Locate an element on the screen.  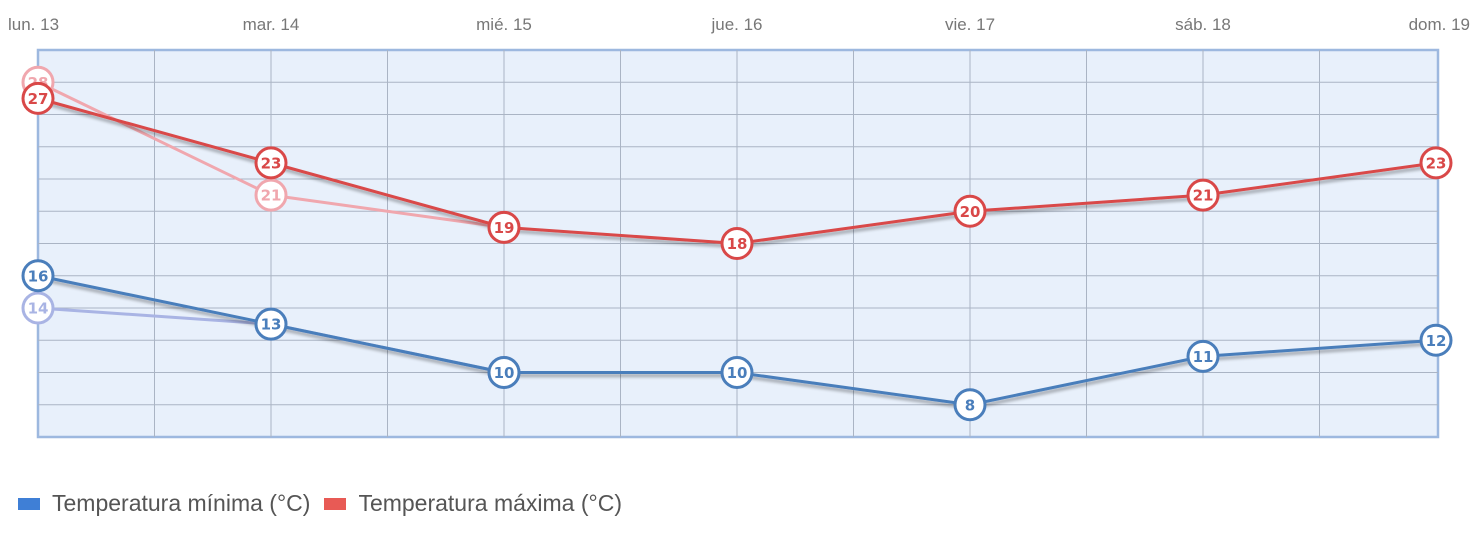
x-tick-label: vie. 17 is located at coordinates (970, 24).